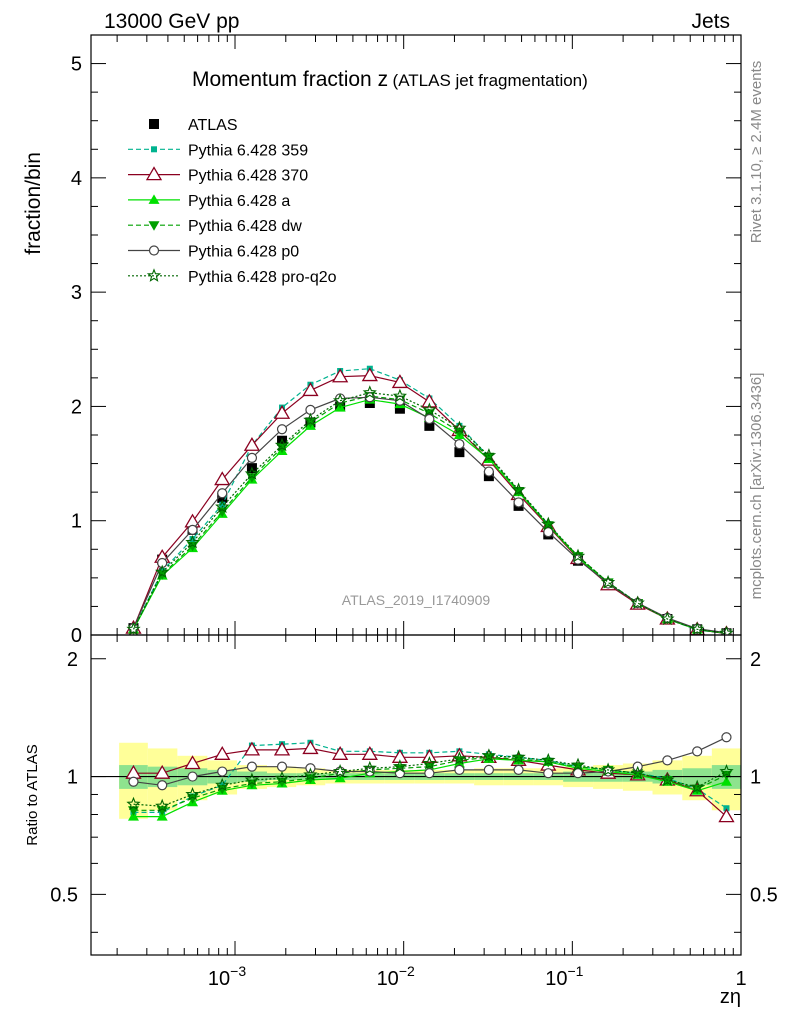 This screenshot has height=1024, width=786. I want to click on y-tick-label: 0, so click(76, 636).